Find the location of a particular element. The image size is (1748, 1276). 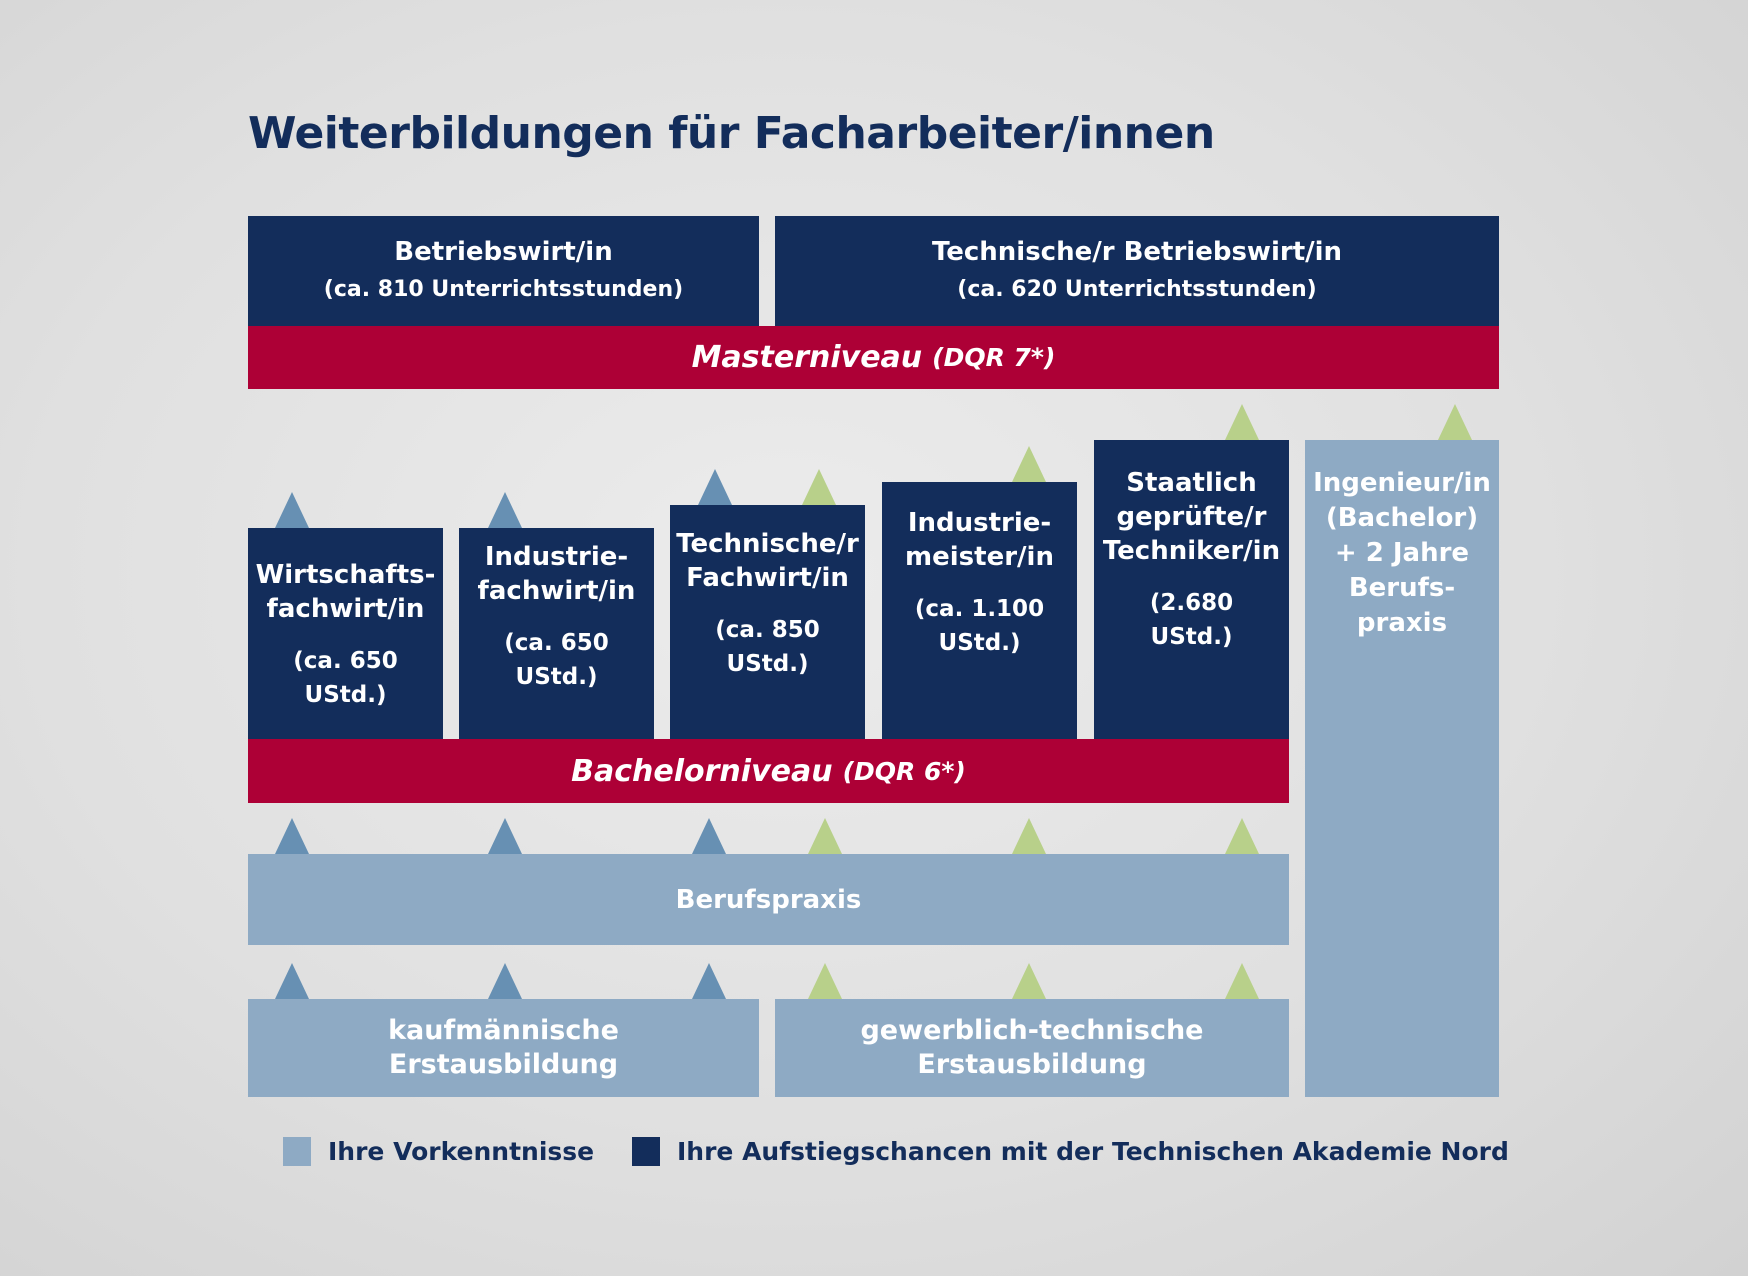

level-label: Masterniveau is located at coordinates (807, 357).